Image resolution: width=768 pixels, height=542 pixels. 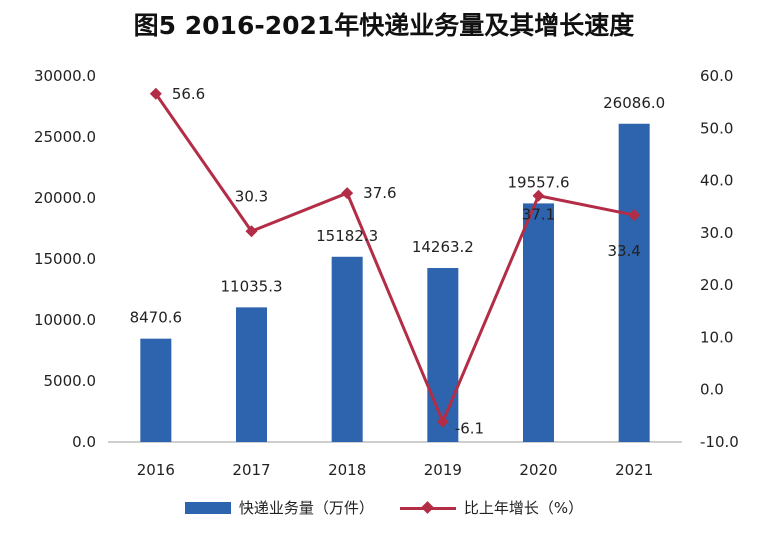 I want to click on y-right-tick-label: -10.0, so click(x=719, y=442).